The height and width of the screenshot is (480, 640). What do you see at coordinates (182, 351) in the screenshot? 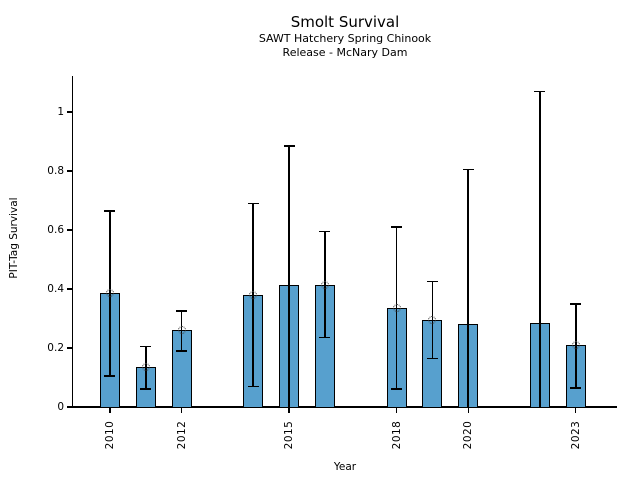
I see `error-cap-bottom-2012` at bounding box center [182, 351].